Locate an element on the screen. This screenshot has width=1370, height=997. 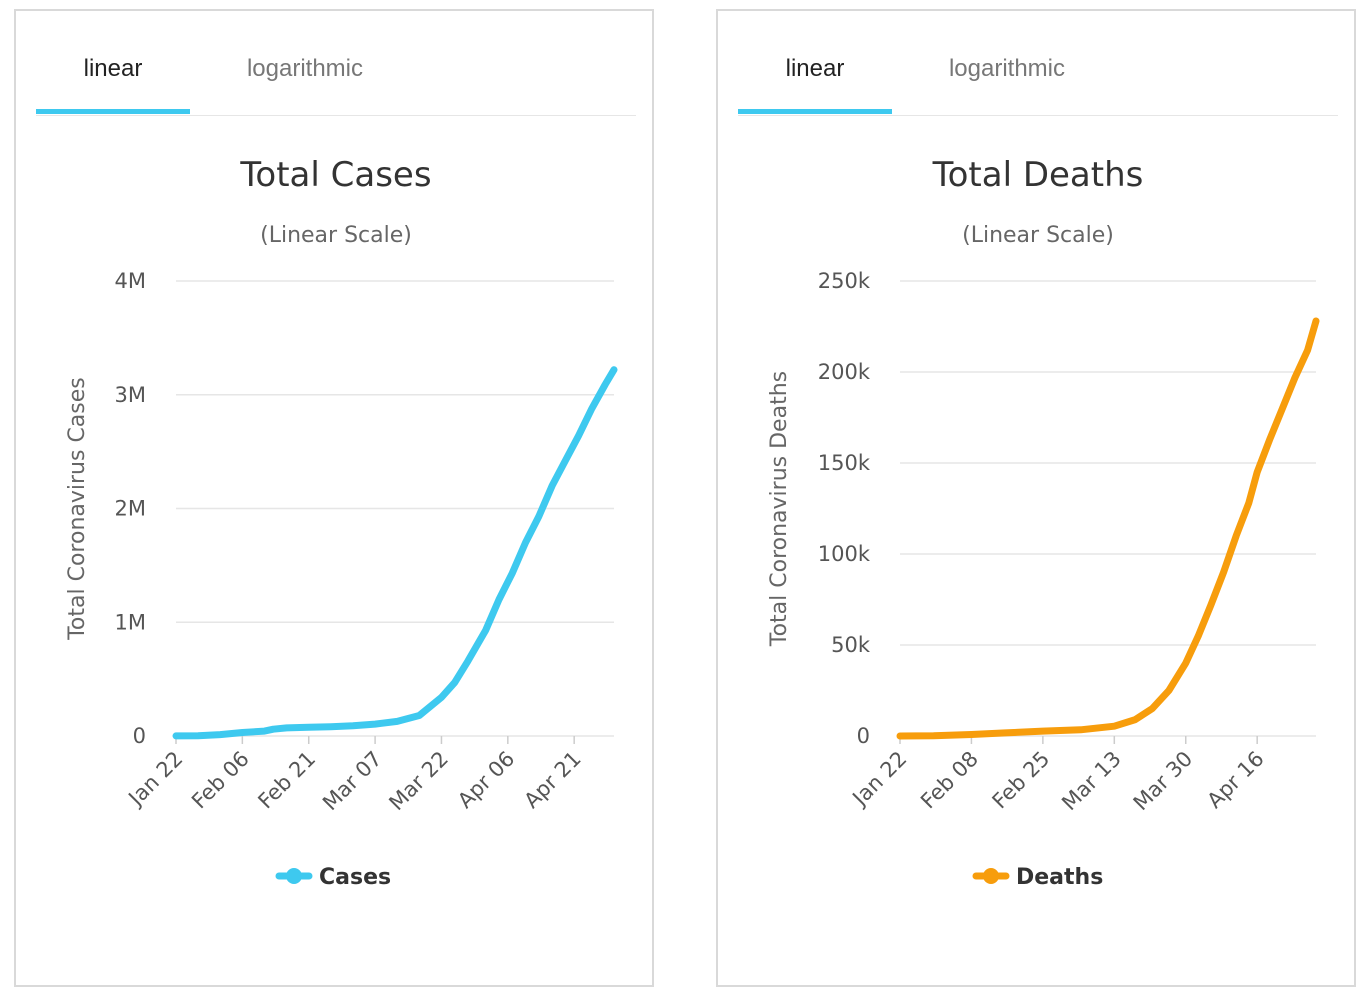
series-line-cases is located at coordinates (395, 553).